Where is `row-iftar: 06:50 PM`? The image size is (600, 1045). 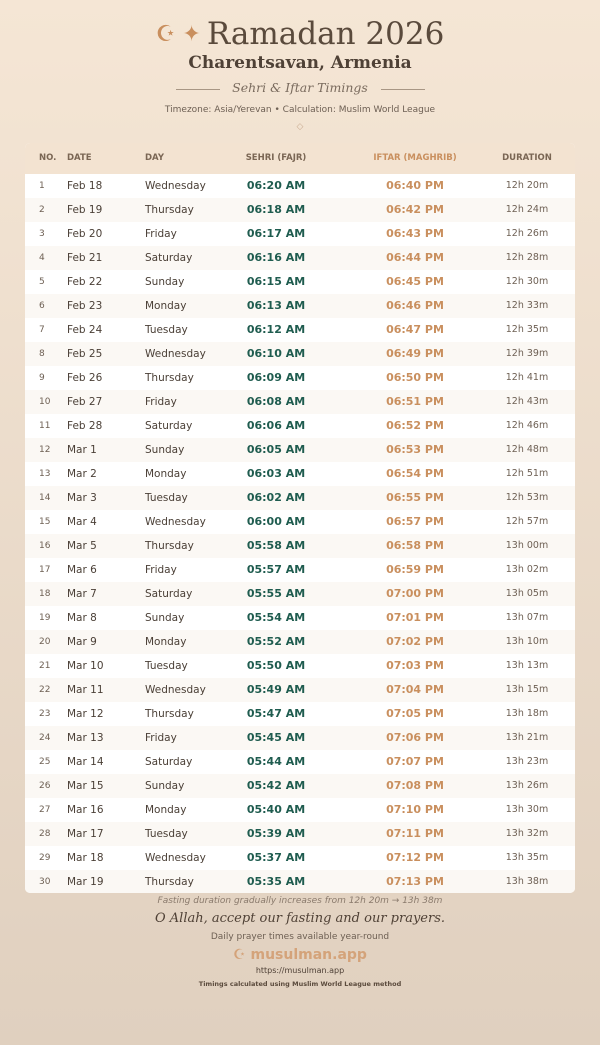 row-iftar: 06:50 PM is located at coordinates (415, 377).